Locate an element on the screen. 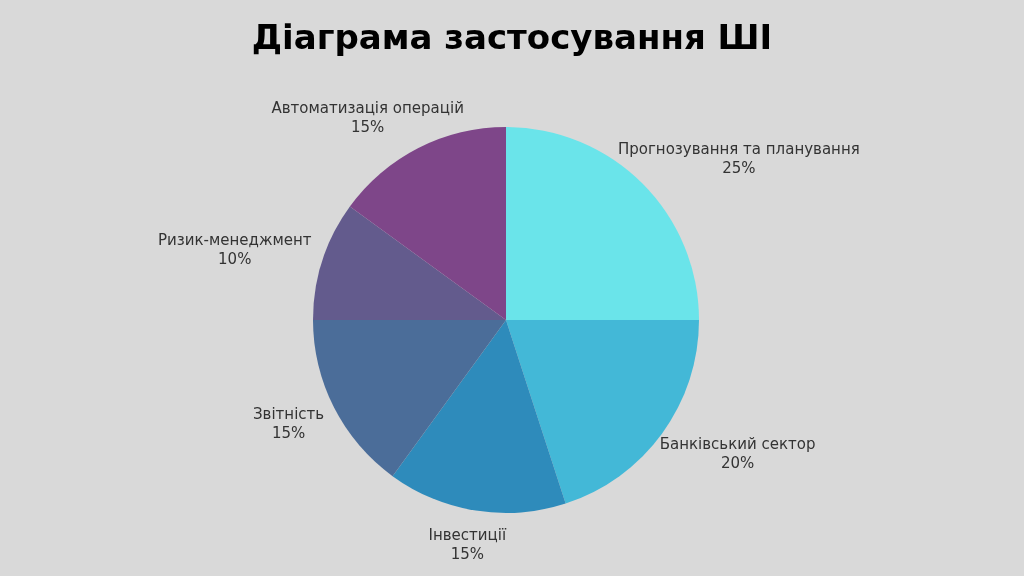 Image resolution: width=1024 pixels, height=576 pixels. slice-label: Звітність is located at coordinates (288, 413).